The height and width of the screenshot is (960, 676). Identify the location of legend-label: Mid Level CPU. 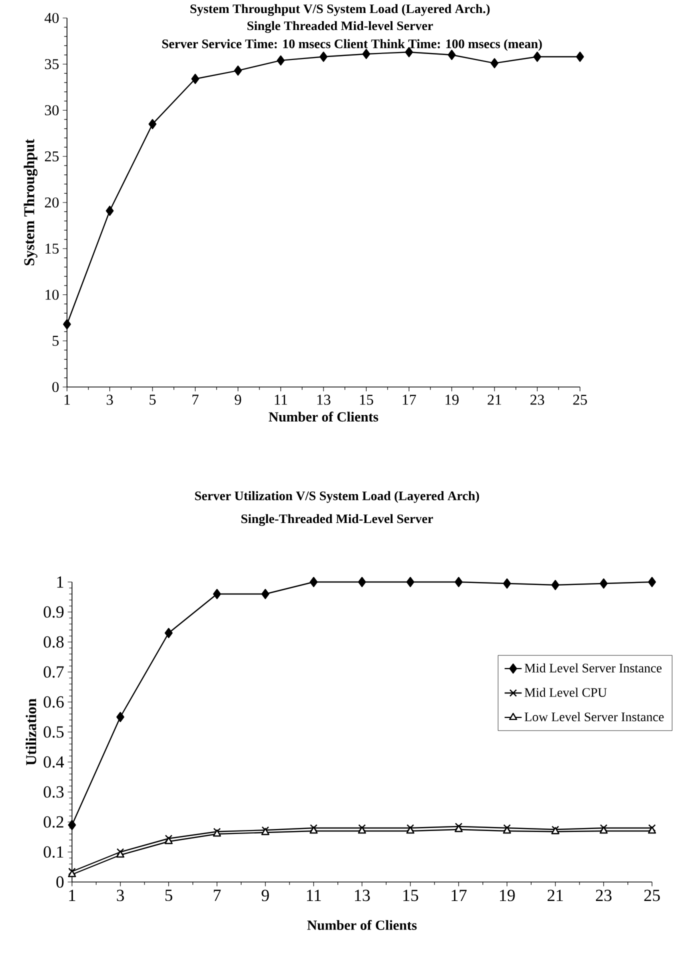
(565, 692).